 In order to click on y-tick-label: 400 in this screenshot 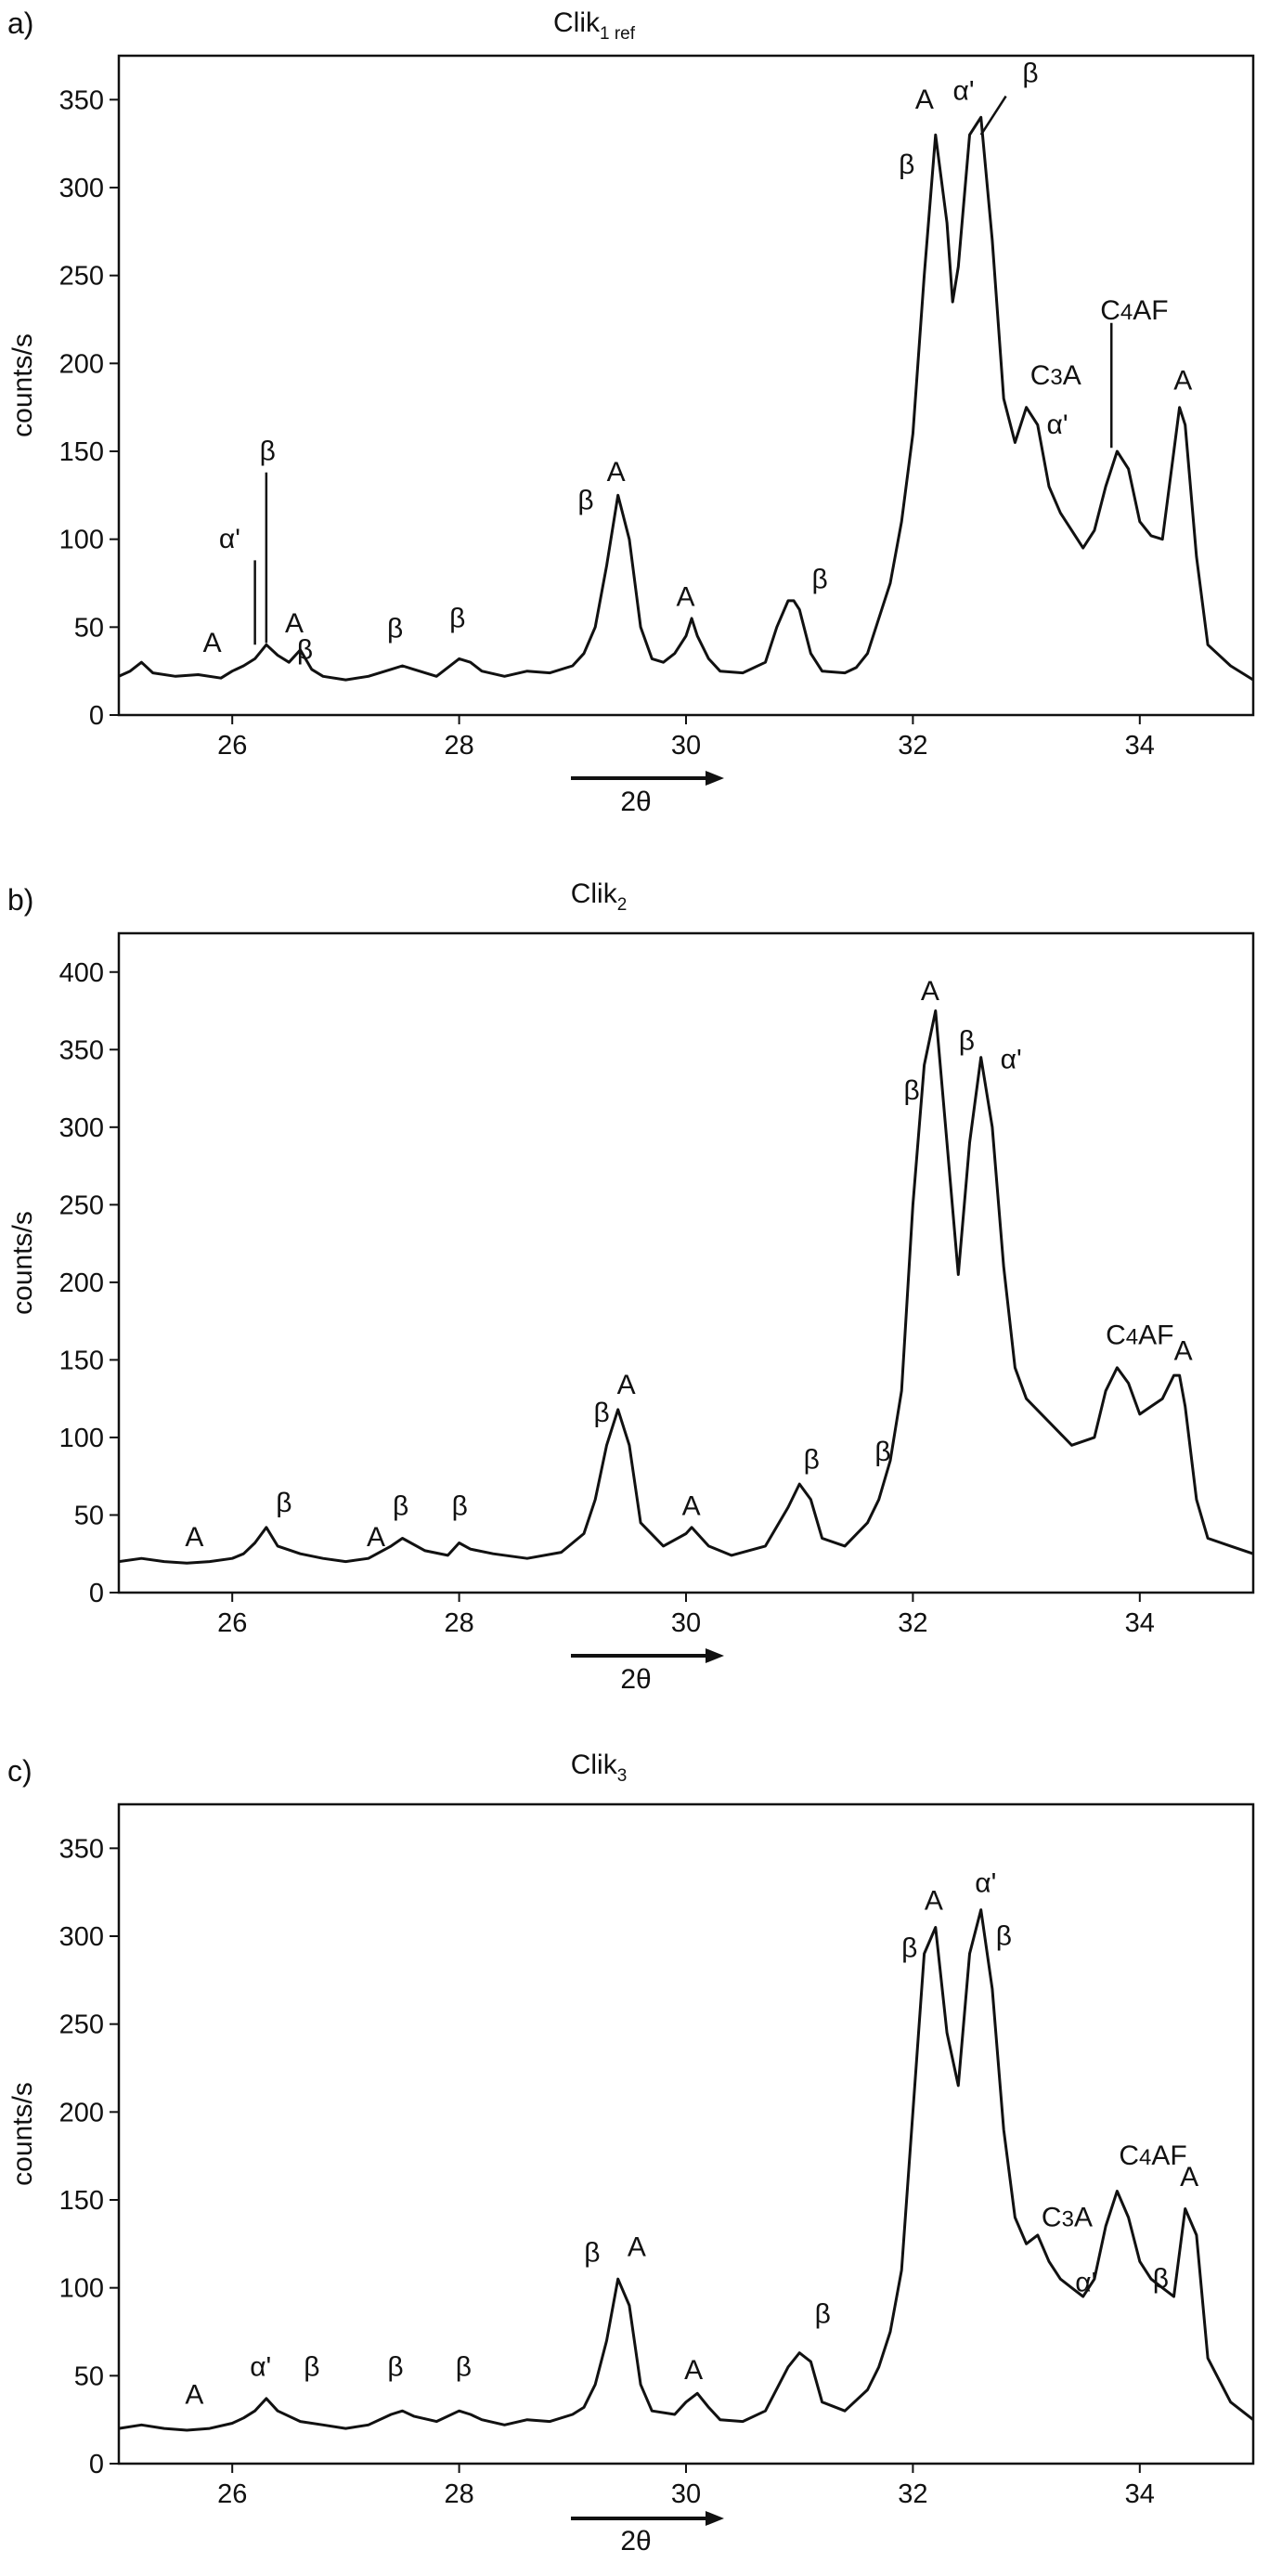, I will do `click(81, 973)`.